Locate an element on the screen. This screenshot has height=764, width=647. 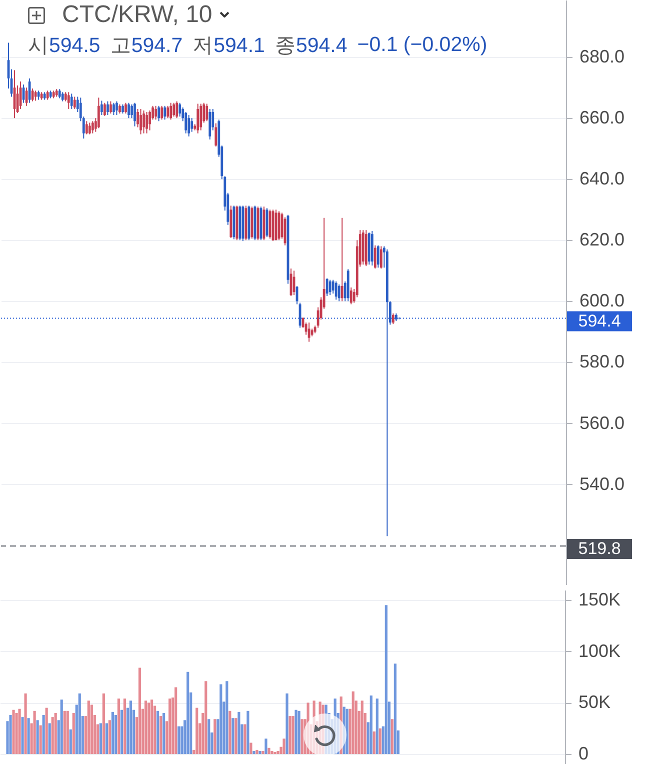
y-tick-label: 640.0 is located at coordinates (602, 178).